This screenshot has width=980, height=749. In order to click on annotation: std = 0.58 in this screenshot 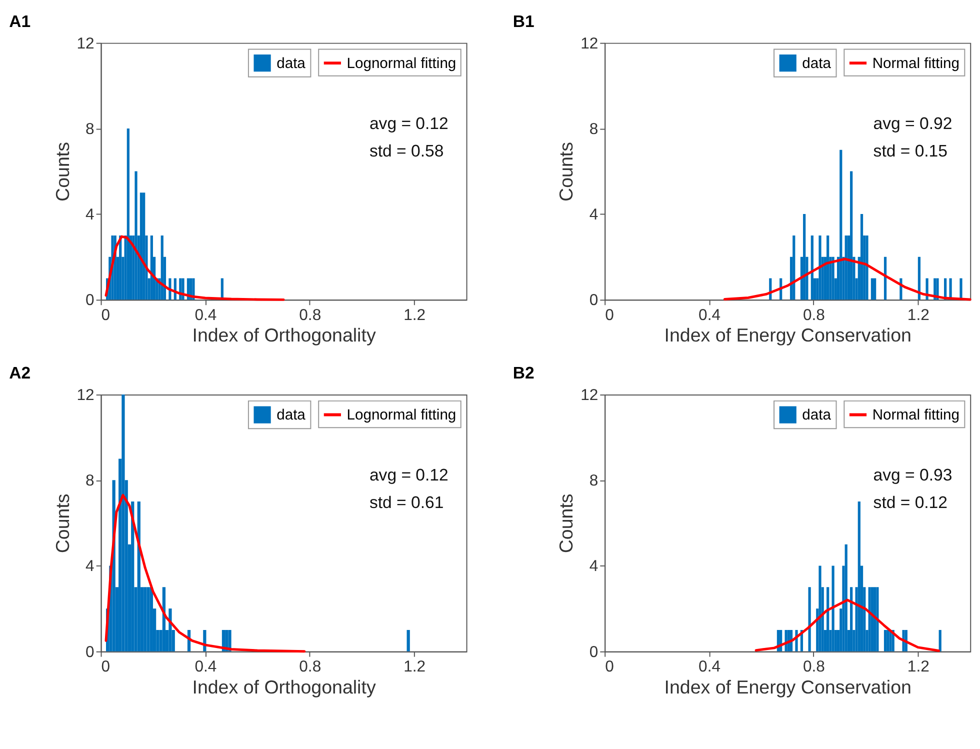, I will do `click(406, 150)`.